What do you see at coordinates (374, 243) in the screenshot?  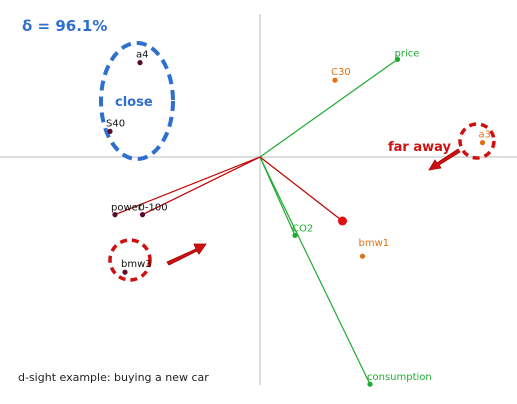 I see `alternative-label-bmw1: bmw1` at bounding box center [374, 243].